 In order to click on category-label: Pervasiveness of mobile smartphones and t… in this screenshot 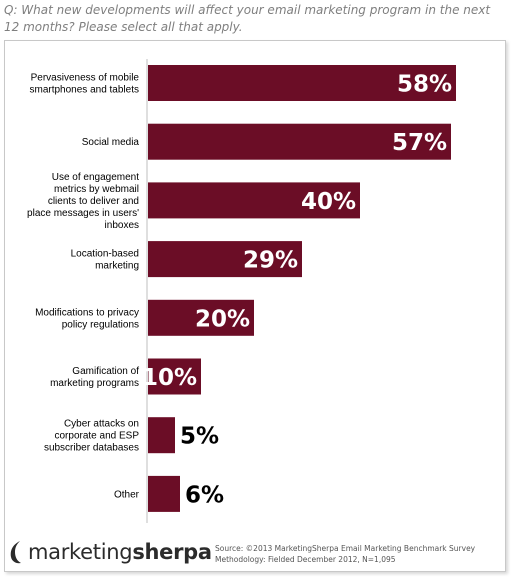, I will do `click(84, 84)`.